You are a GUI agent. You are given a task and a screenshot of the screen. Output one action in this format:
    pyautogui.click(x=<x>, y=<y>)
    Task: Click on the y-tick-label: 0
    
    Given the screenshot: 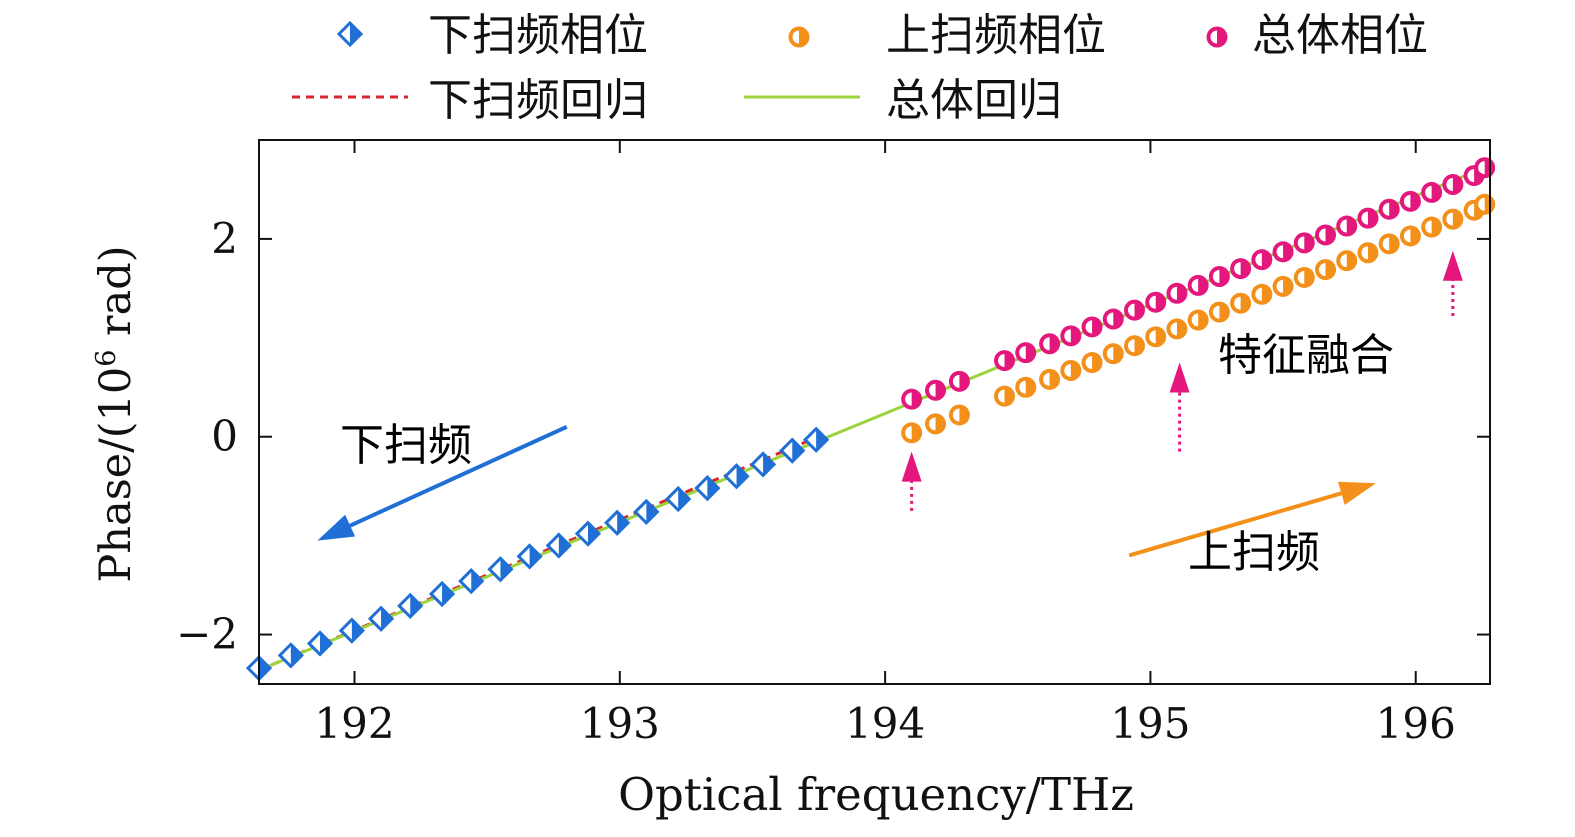 What is the action you would take?
    pyautogui.click(x=224, y=436)
    